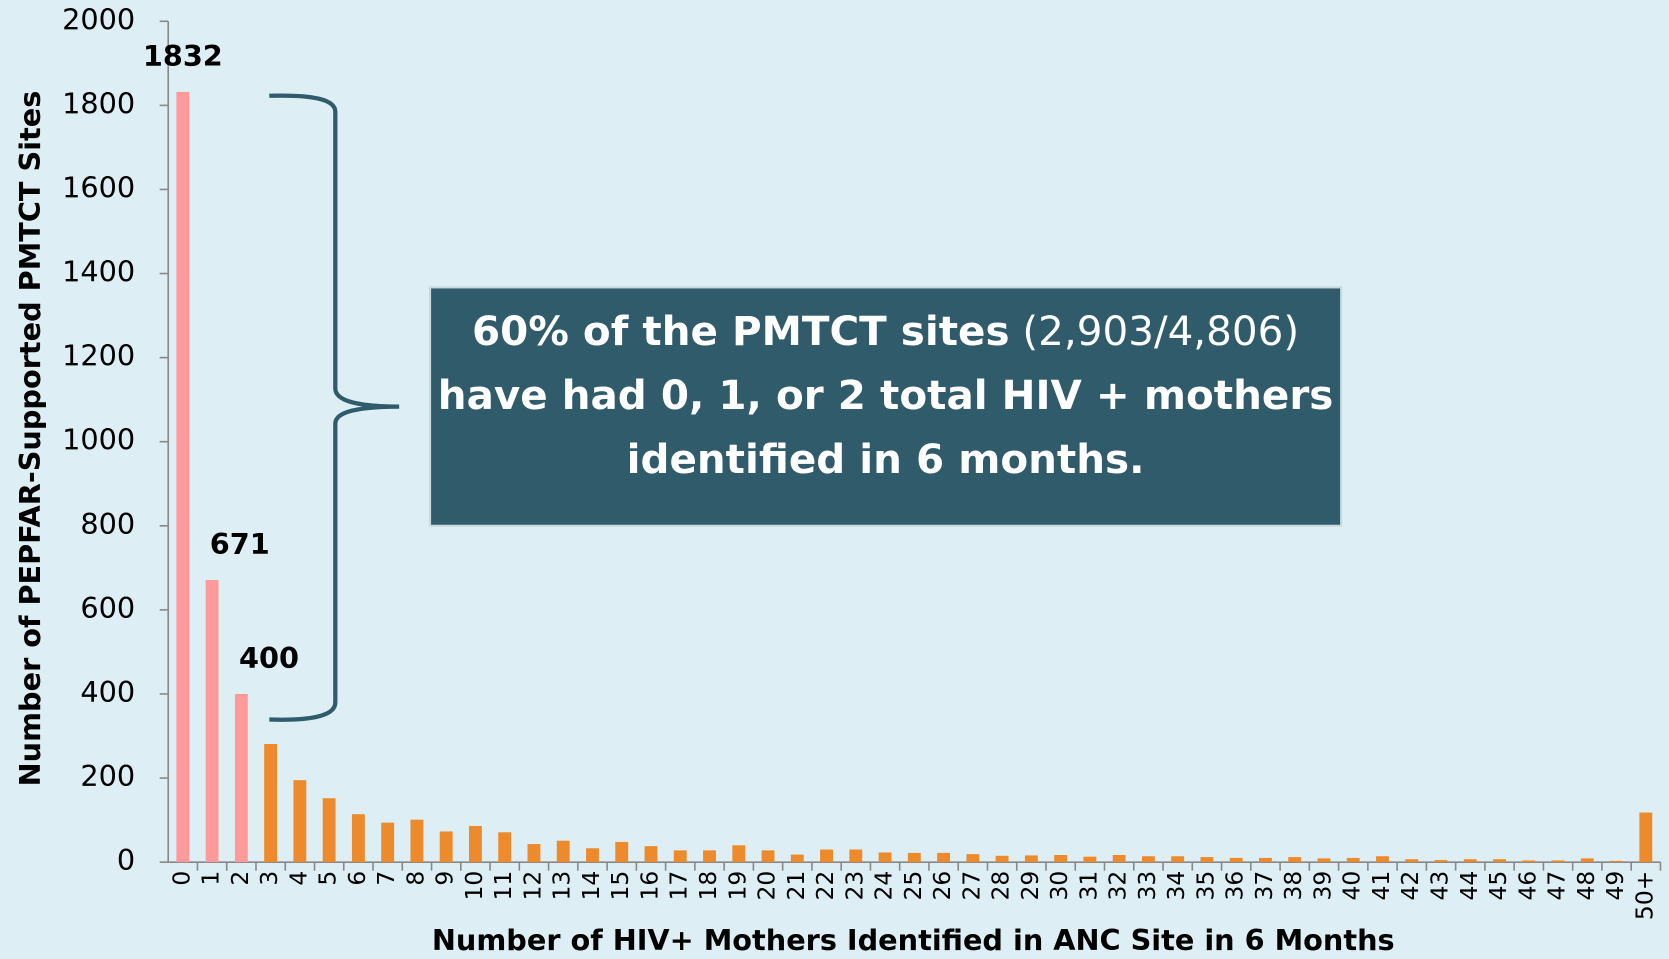 Image resolution: width=1669 pixels, height=959 pixels. Describe the element at coordinates (854, 886) in the screenshot. I see `x-tick-label: 23` at that location.